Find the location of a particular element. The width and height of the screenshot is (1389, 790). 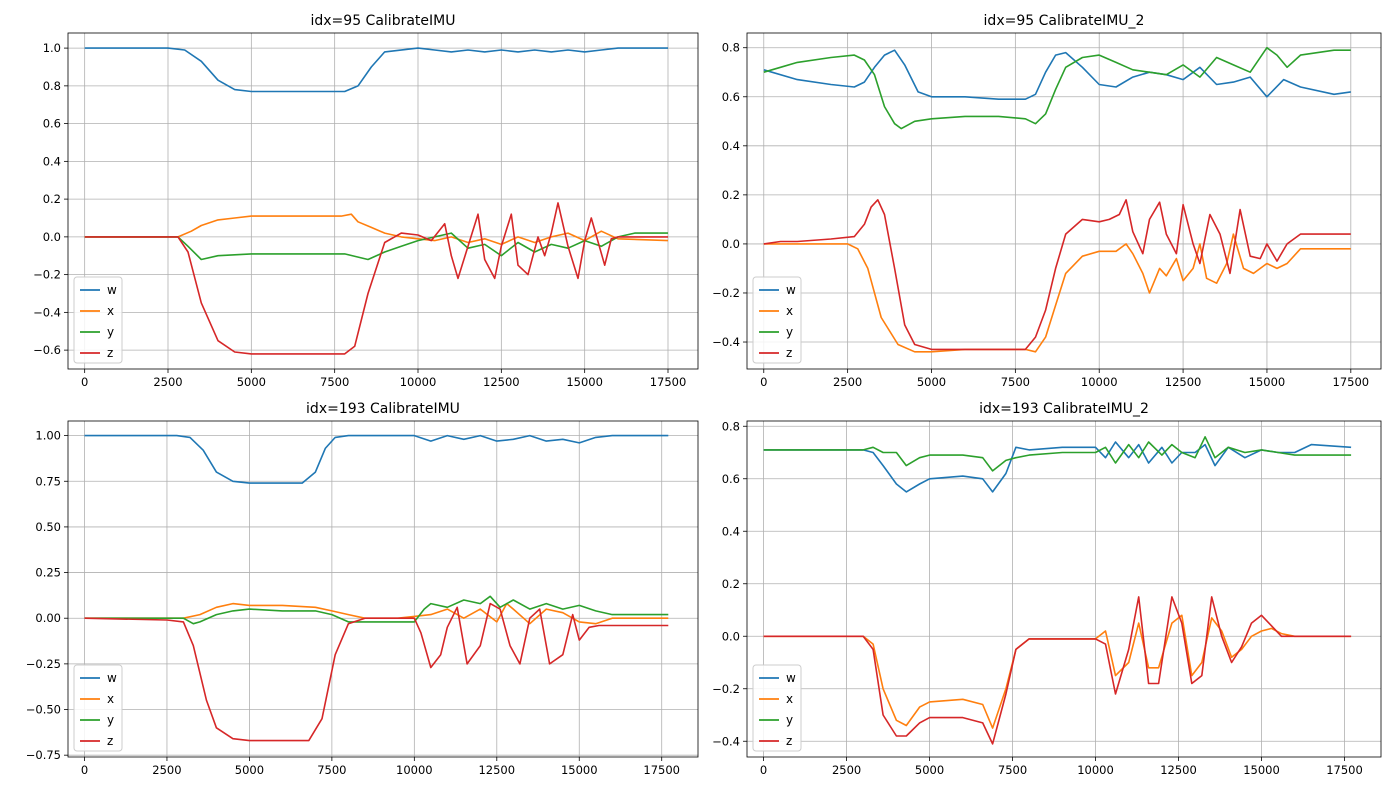

y-tick-label: −0.6 is located at coordinates (47, 350).